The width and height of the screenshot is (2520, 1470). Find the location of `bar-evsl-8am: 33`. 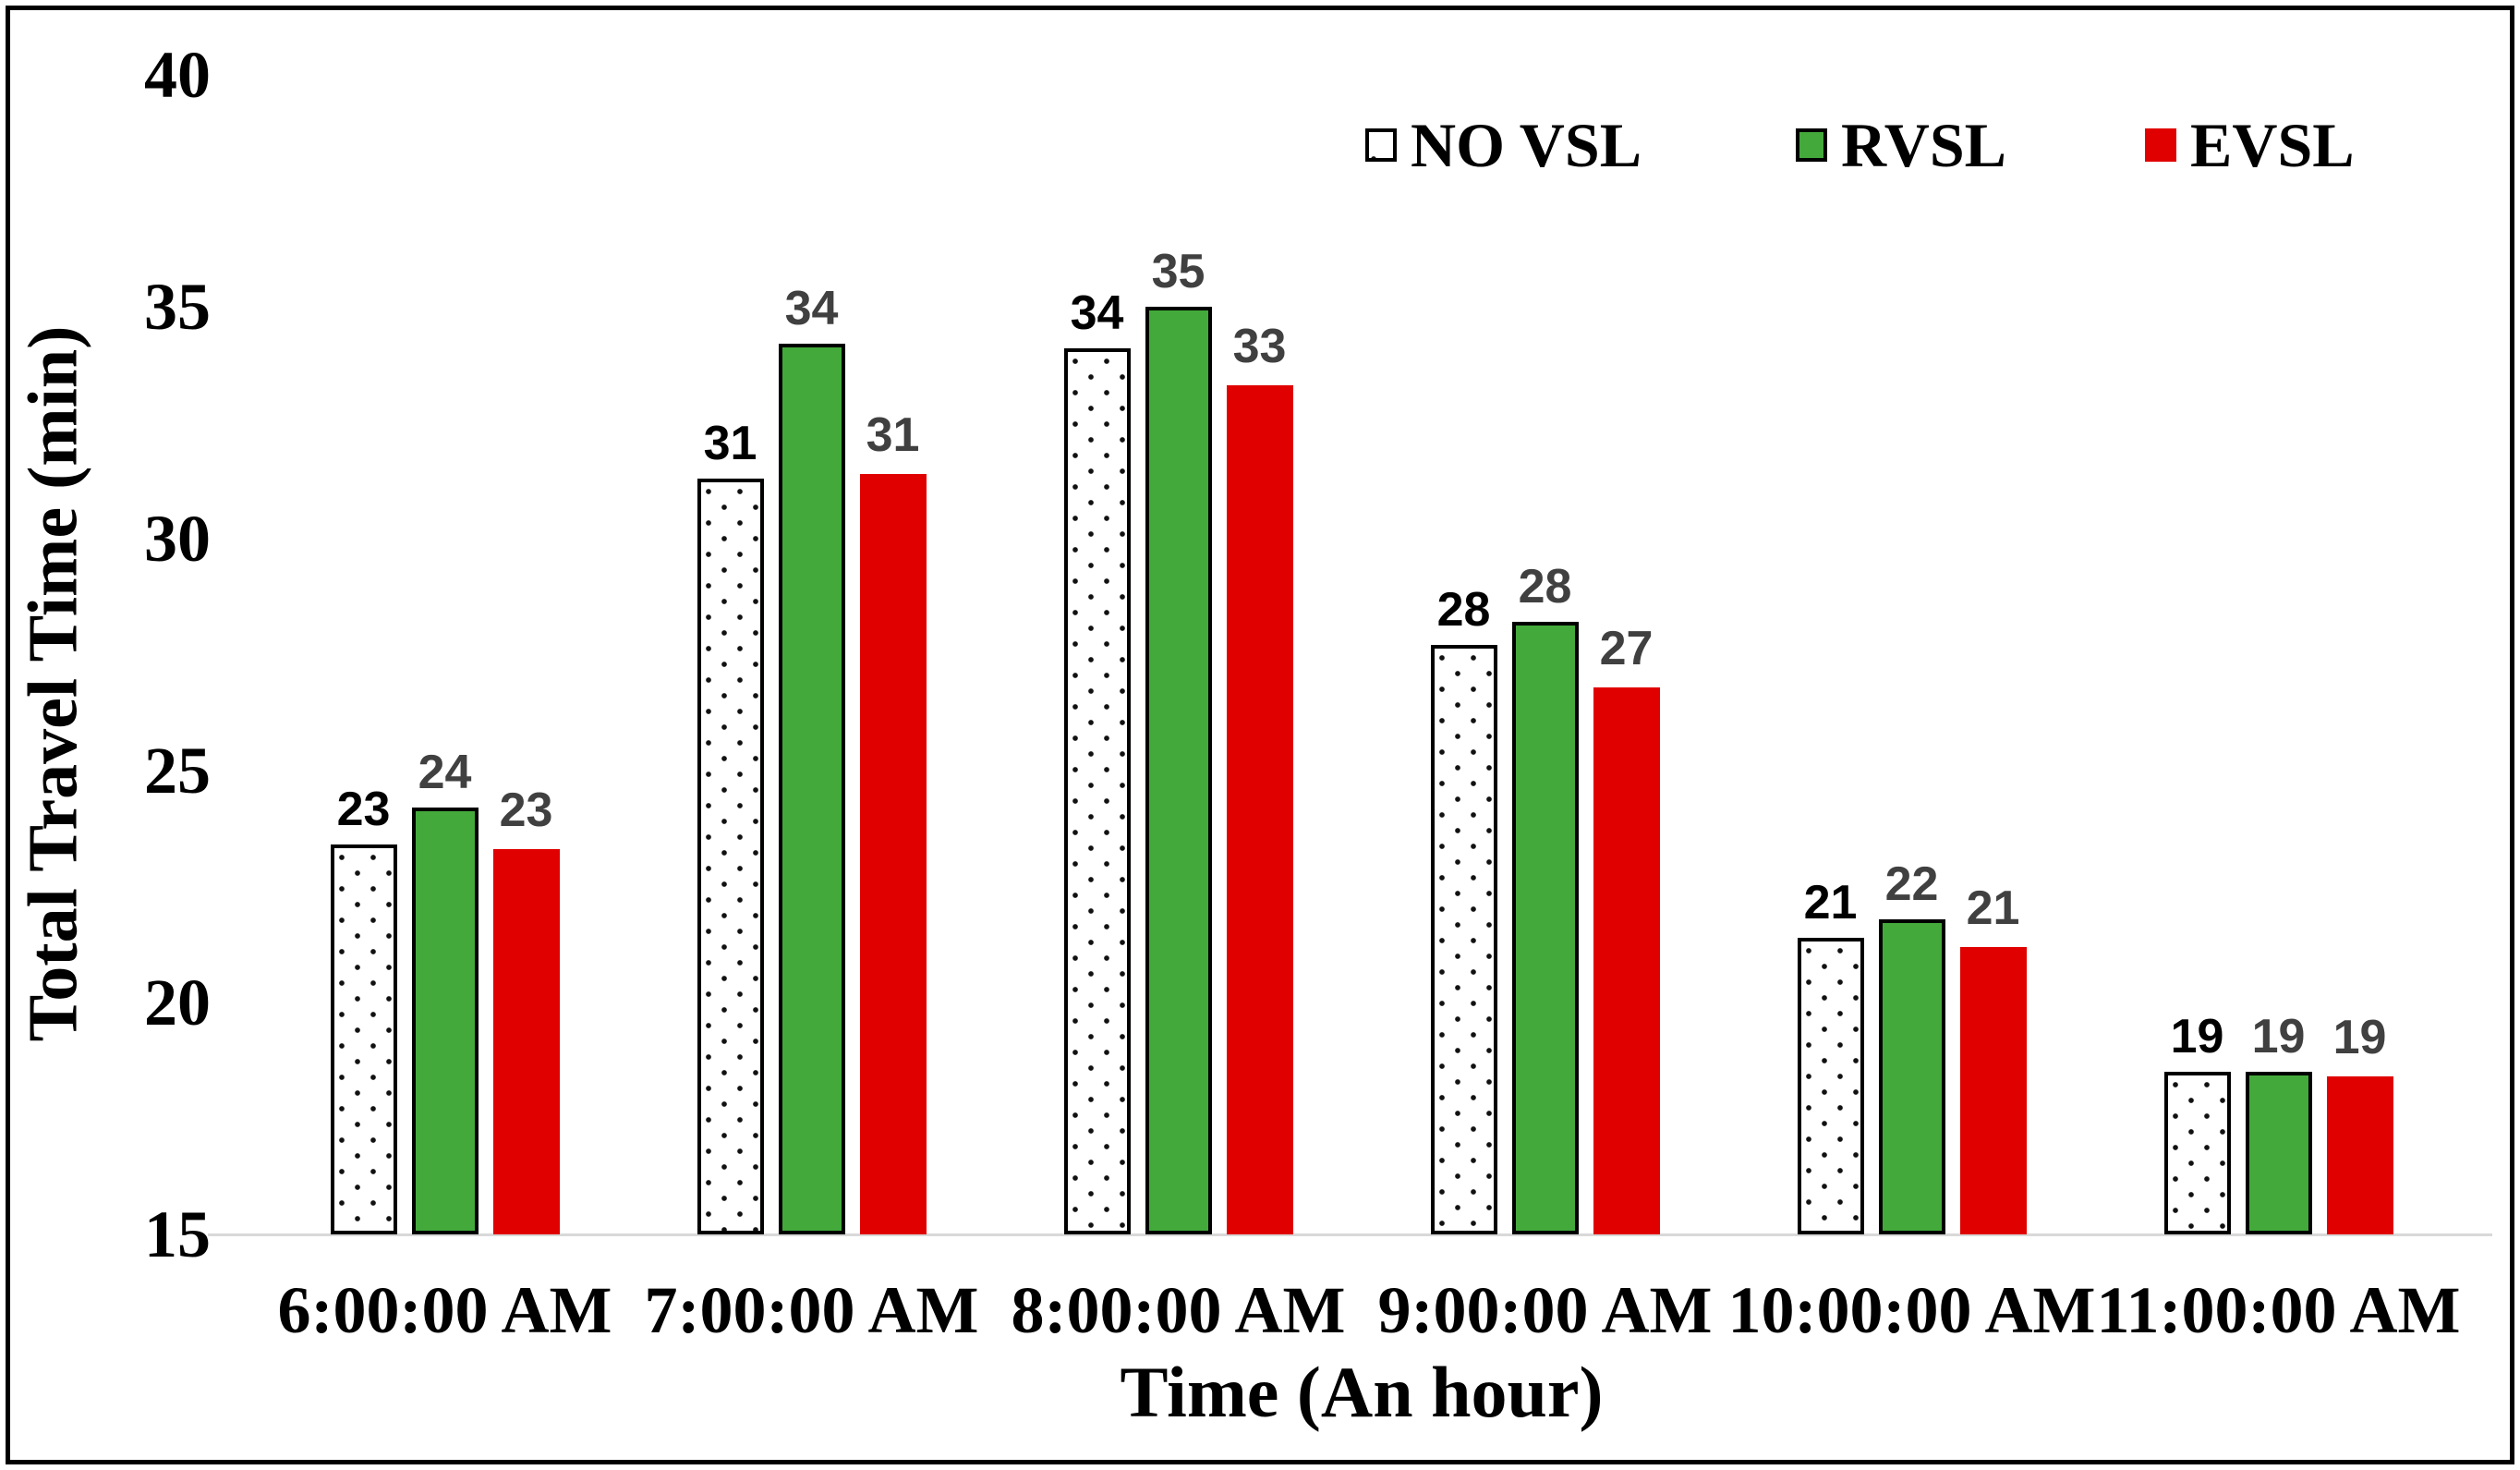

bar-evsl-8am: 33 is located at coordinates (1259, 778).